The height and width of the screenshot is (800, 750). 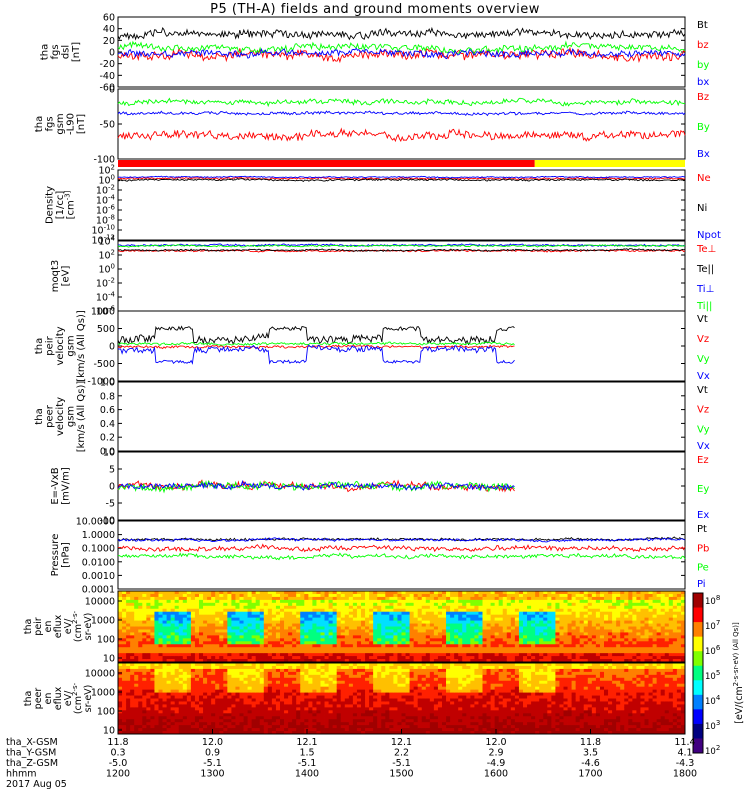 I want to click on y-tick-label: -5, so click(x=110, y=504).